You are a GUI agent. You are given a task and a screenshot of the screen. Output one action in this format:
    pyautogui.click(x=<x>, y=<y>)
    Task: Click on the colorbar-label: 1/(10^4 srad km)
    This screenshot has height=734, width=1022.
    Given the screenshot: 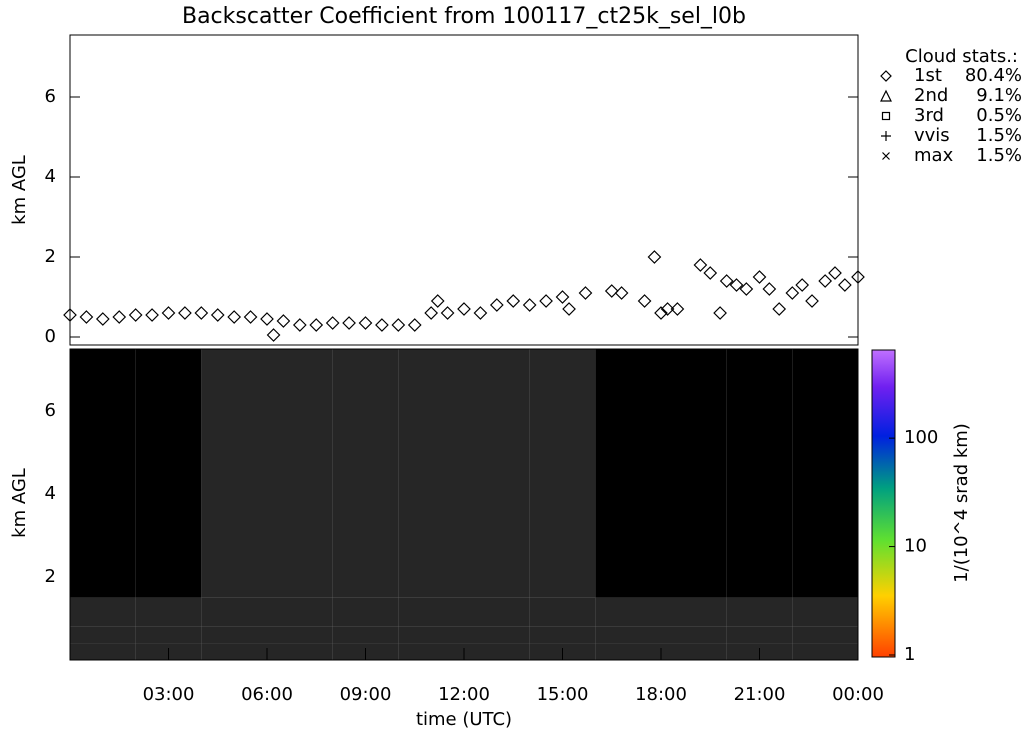 What is the action you would take?
    pyautogui.click(x=961, y=503)
    